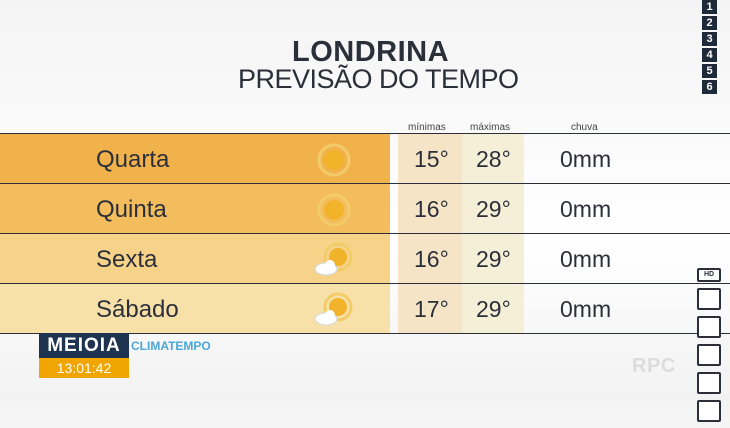 The width and height of the screenshot is (730, 428). Describe the element at coordinates (709, 23) in the screenshot. I see `page-badge-2: 2` at that location.